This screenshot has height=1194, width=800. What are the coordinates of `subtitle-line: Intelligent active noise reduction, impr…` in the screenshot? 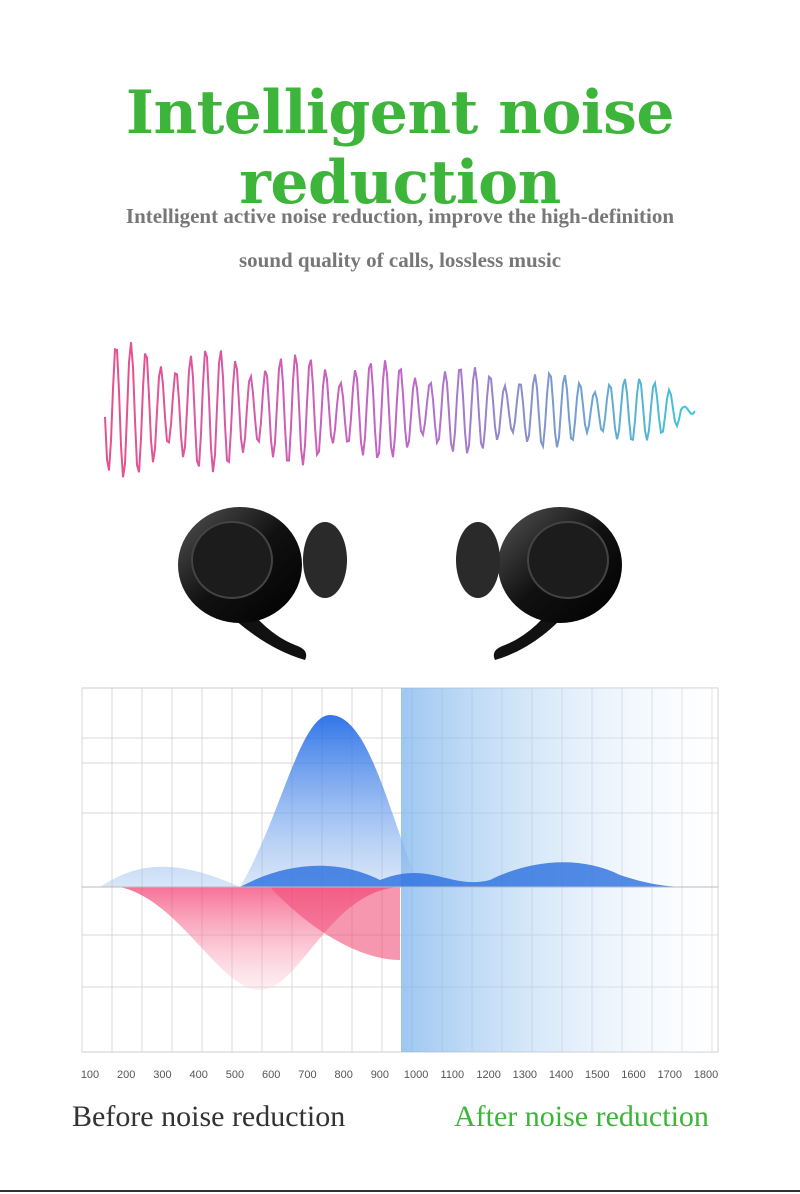 It's located at (400, 216).